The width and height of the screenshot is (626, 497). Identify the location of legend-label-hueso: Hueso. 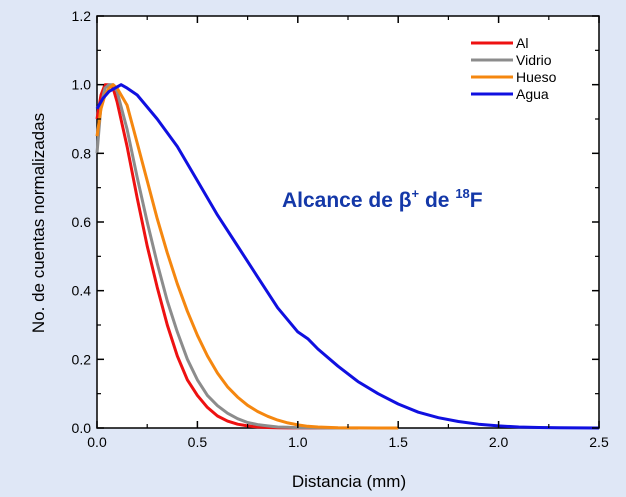
(536, 77).